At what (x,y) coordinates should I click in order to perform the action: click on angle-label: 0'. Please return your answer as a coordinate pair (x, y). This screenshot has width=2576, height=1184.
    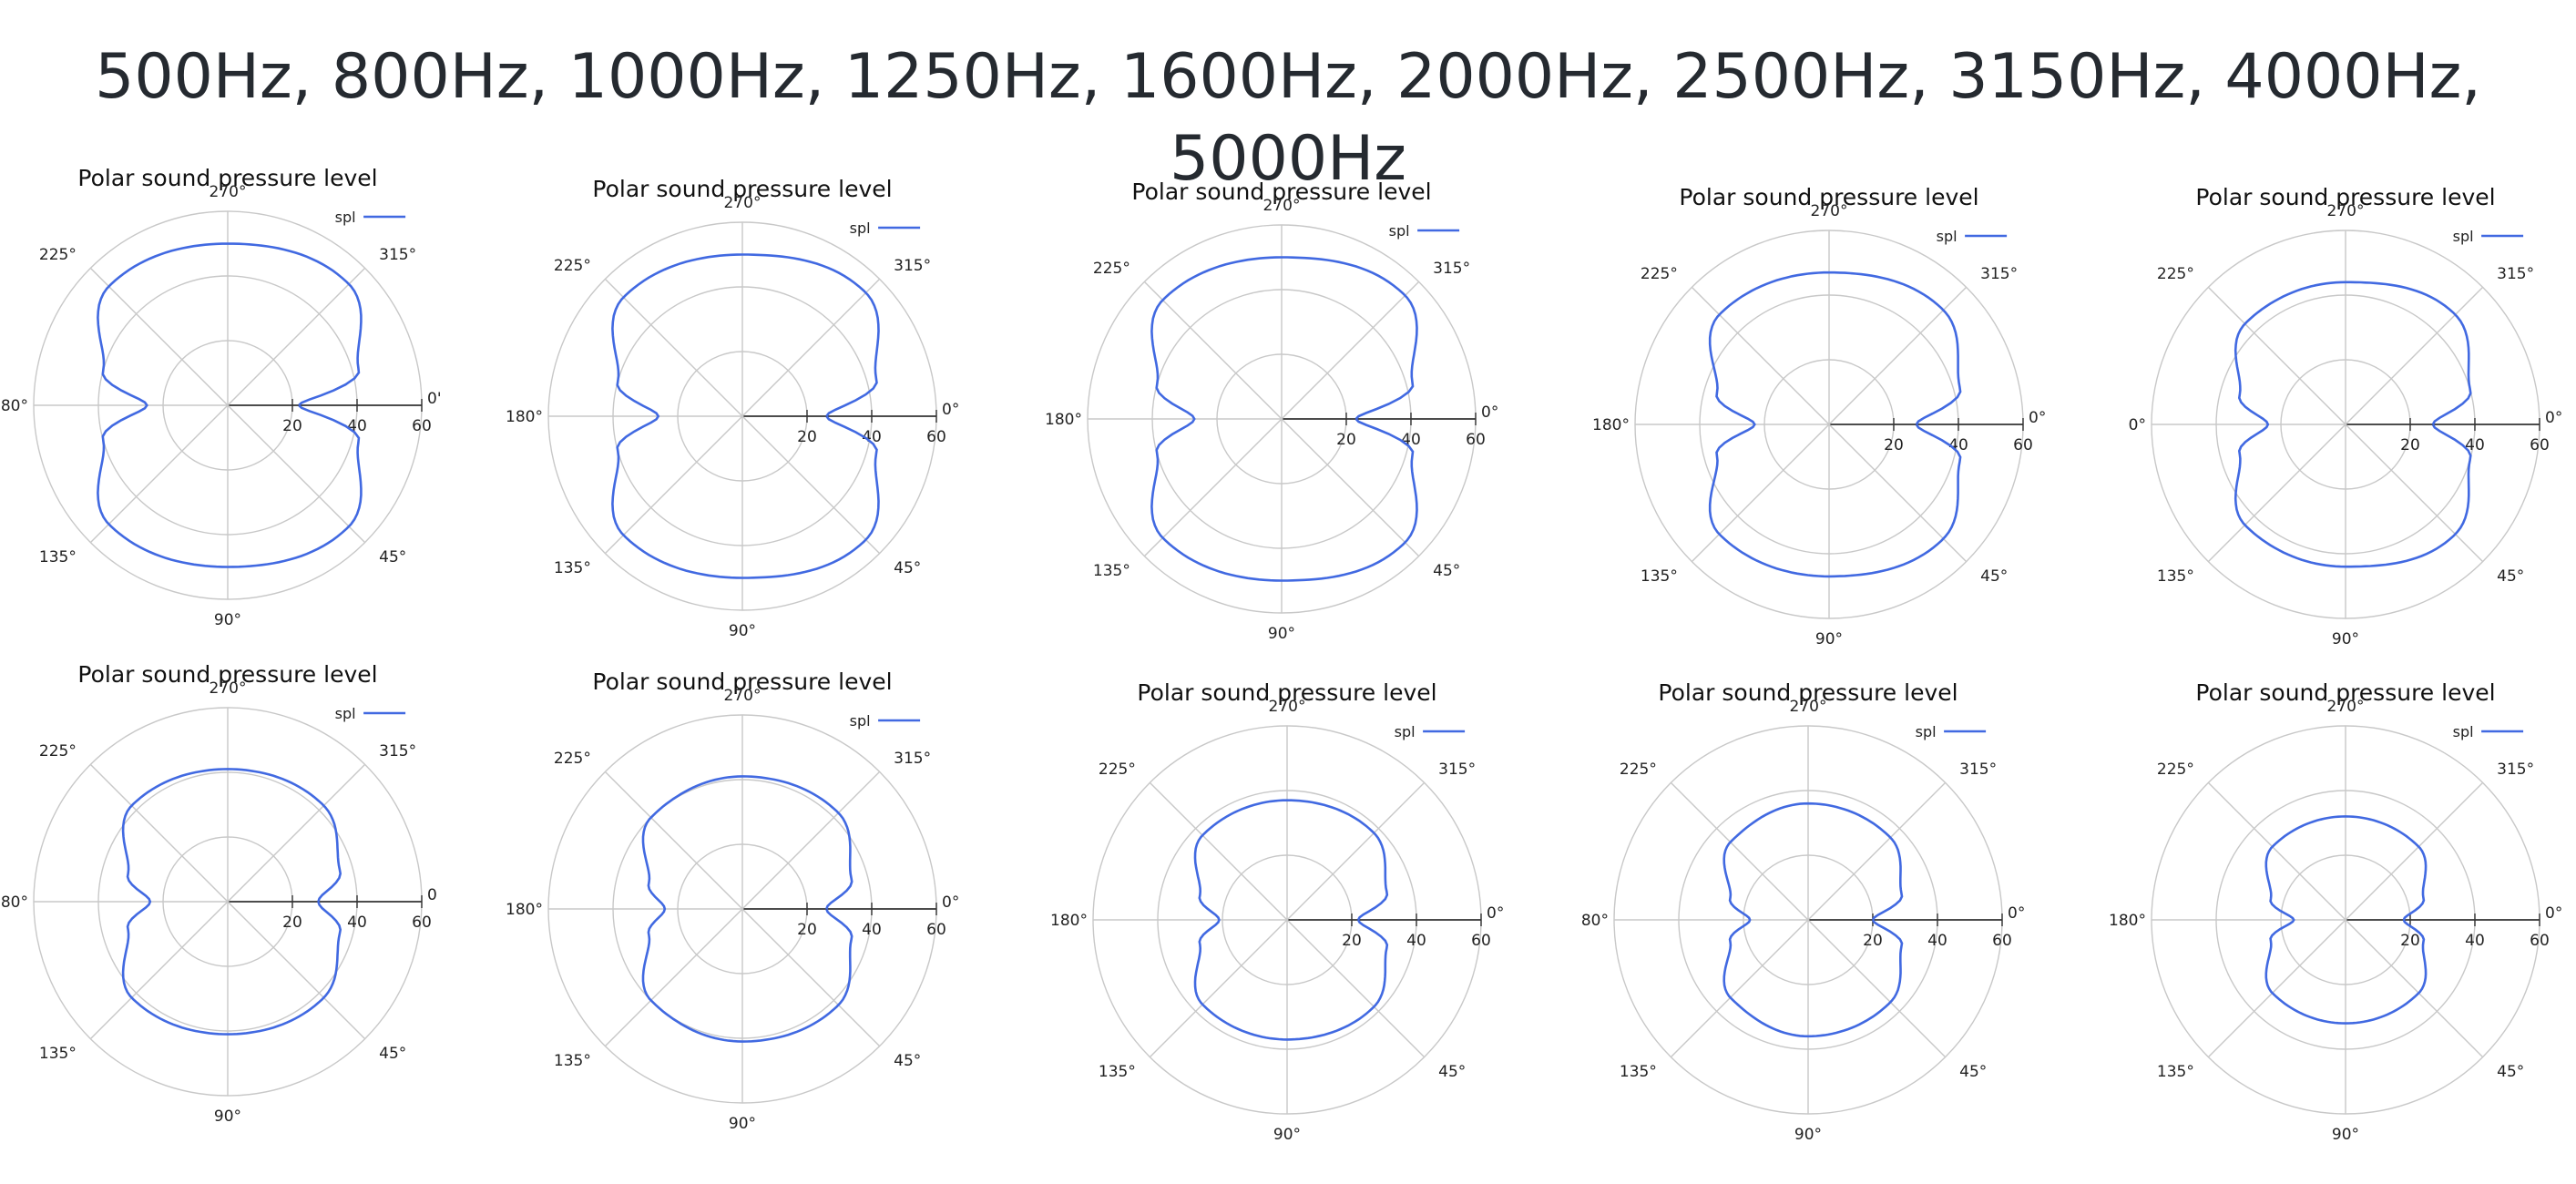
    Looking at the image, I should click on (434, 399).